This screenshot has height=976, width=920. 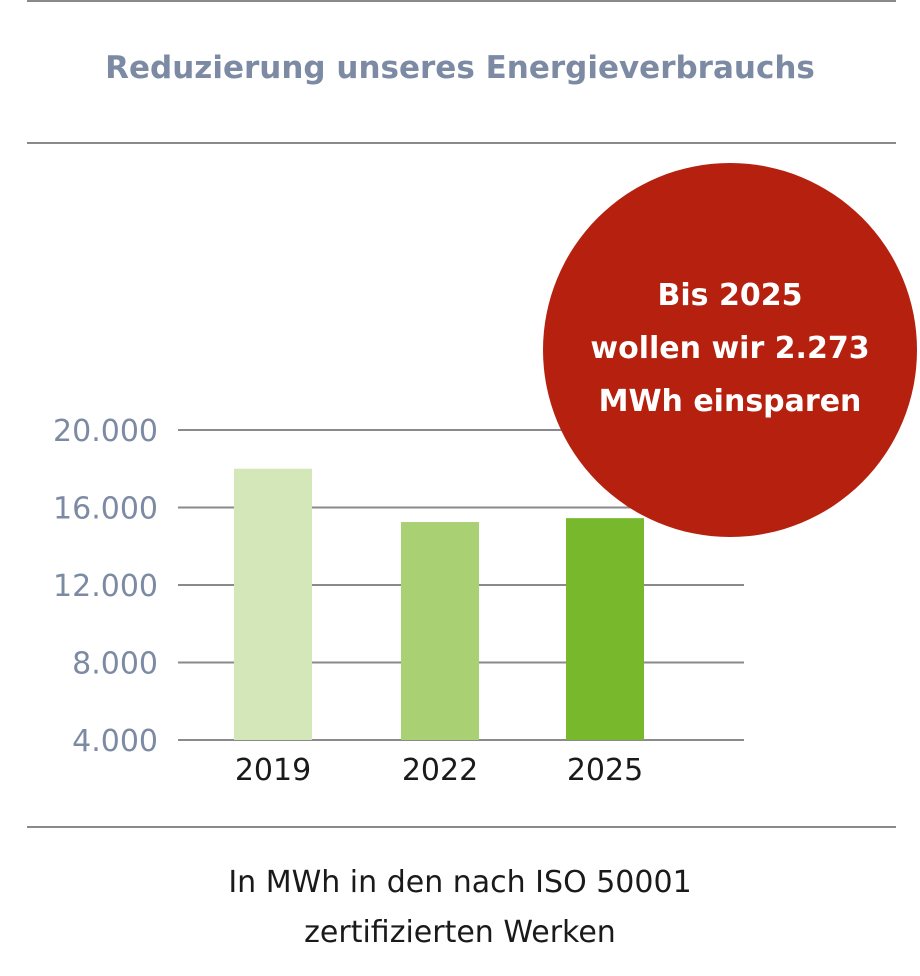 I want to click on chart-title: Reduzierung unseres Energieverbrauchs, so click(x=460, y=68).